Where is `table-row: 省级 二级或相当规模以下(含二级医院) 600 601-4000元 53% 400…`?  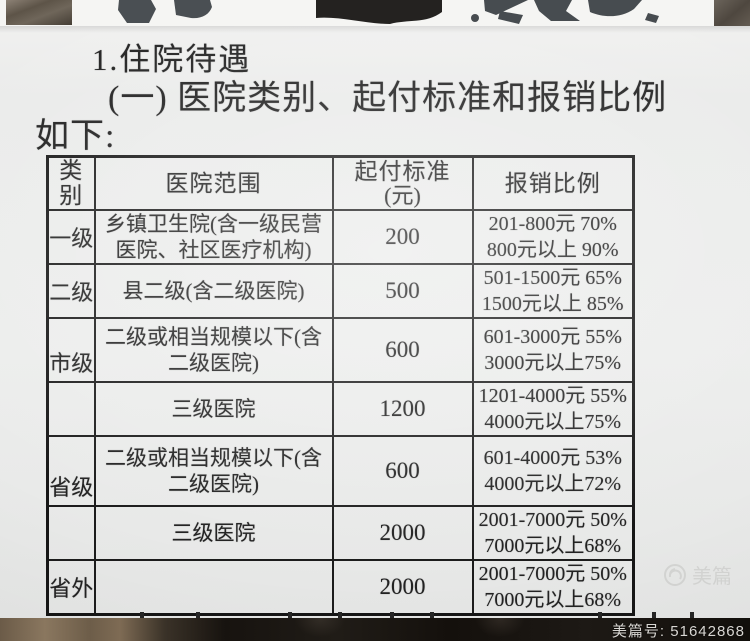 table-row: 省级 二级或相当规模以下(含二级医院) 600 601-4000元 53% 400… is located at coordinates (340, 471).